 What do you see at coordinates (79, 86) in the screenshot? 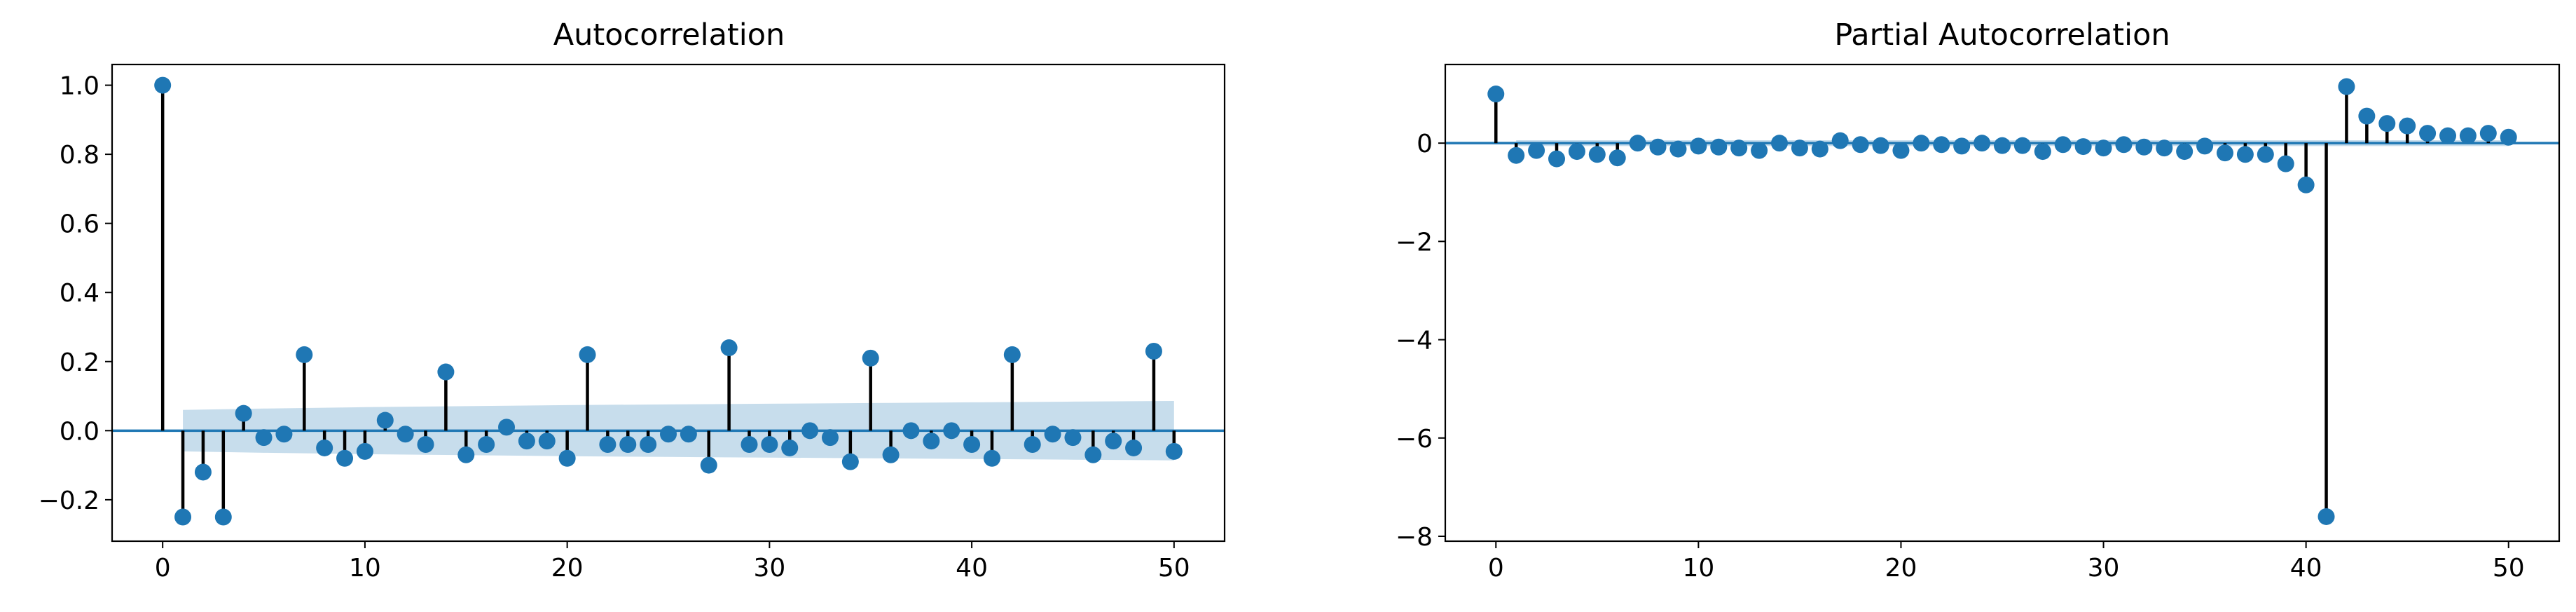
I see `acf-ytick-label: 1.0` at bounding box center [79, 86].